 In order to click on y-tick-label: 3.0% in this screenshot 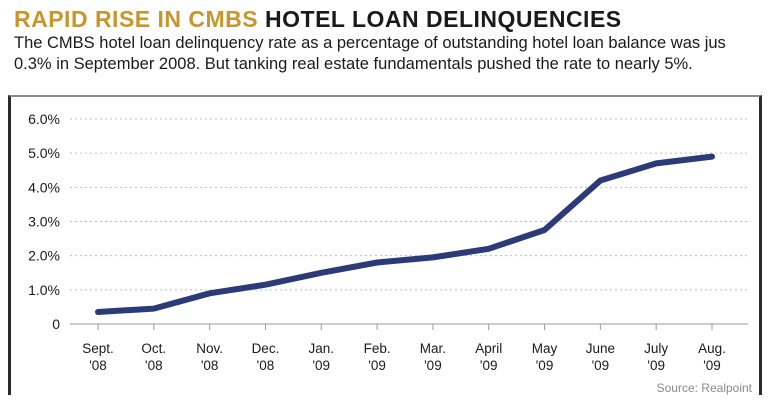, I will do `click(44, 222)`.